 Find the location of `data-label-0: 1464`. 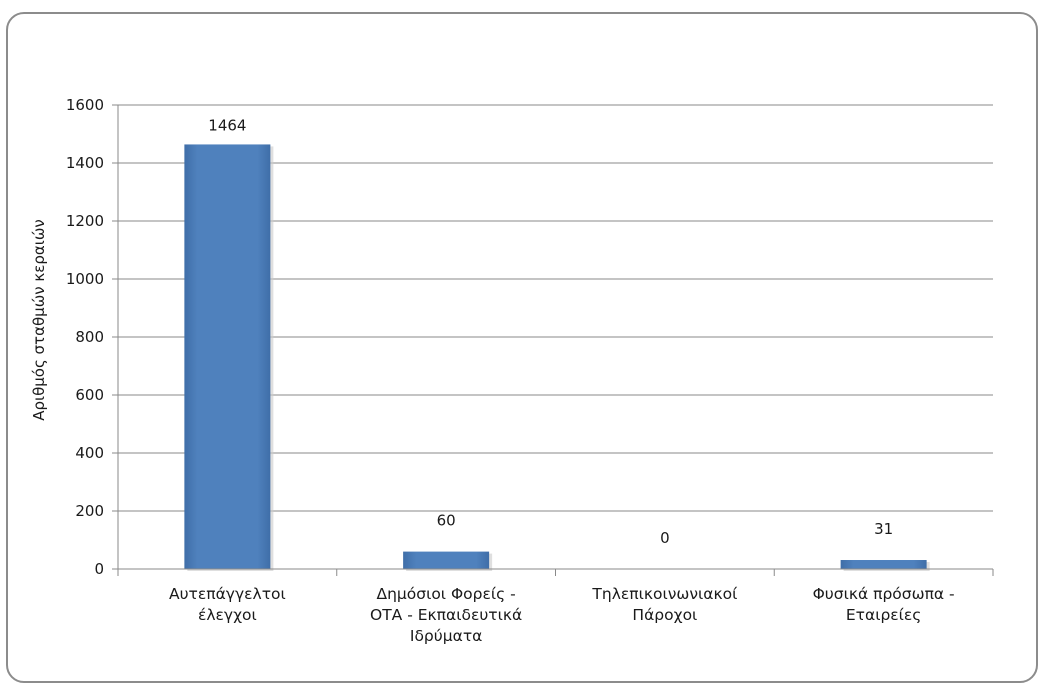

data-label-0: 1464 is located at coordinates (227, 125).